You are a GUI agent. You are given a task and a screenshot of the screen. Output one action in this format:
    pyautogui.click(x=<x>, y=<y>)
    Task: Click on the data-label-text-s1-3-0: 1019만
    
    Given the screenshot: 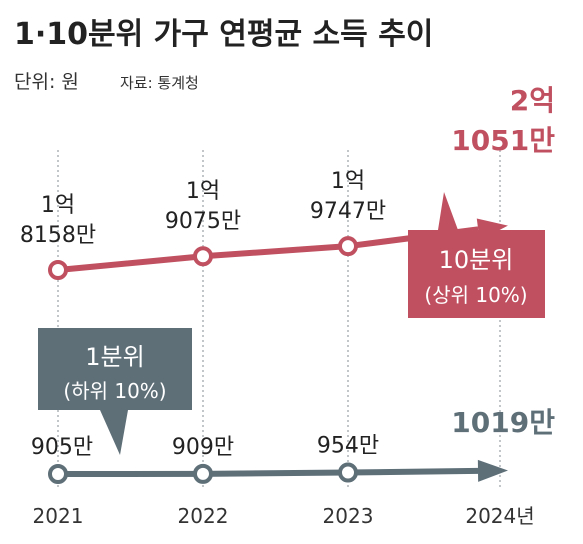 What is the action you would take?
    pyautogui.click(x=503, y=422)
    